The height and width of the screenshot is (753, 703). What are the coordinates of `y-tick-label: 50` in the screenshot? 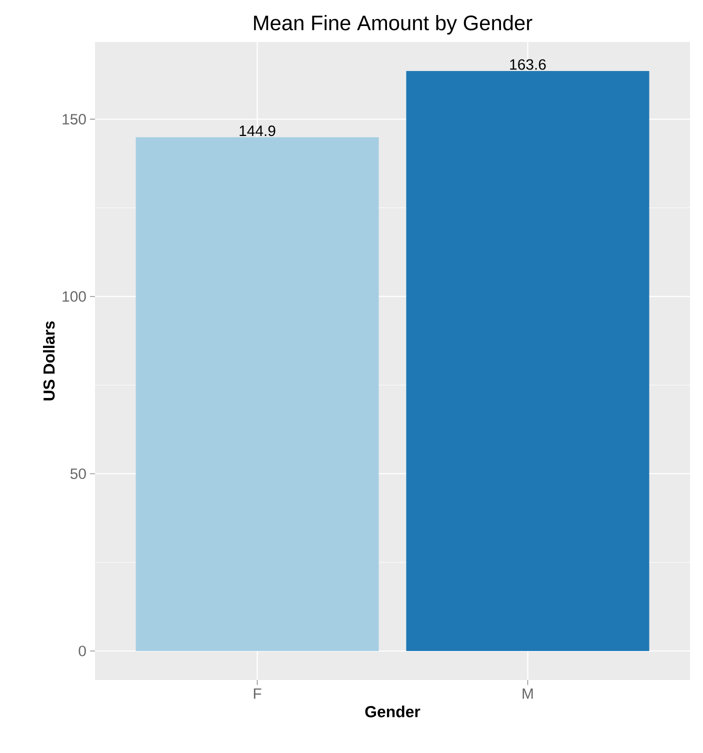 It's located at (78, 474).